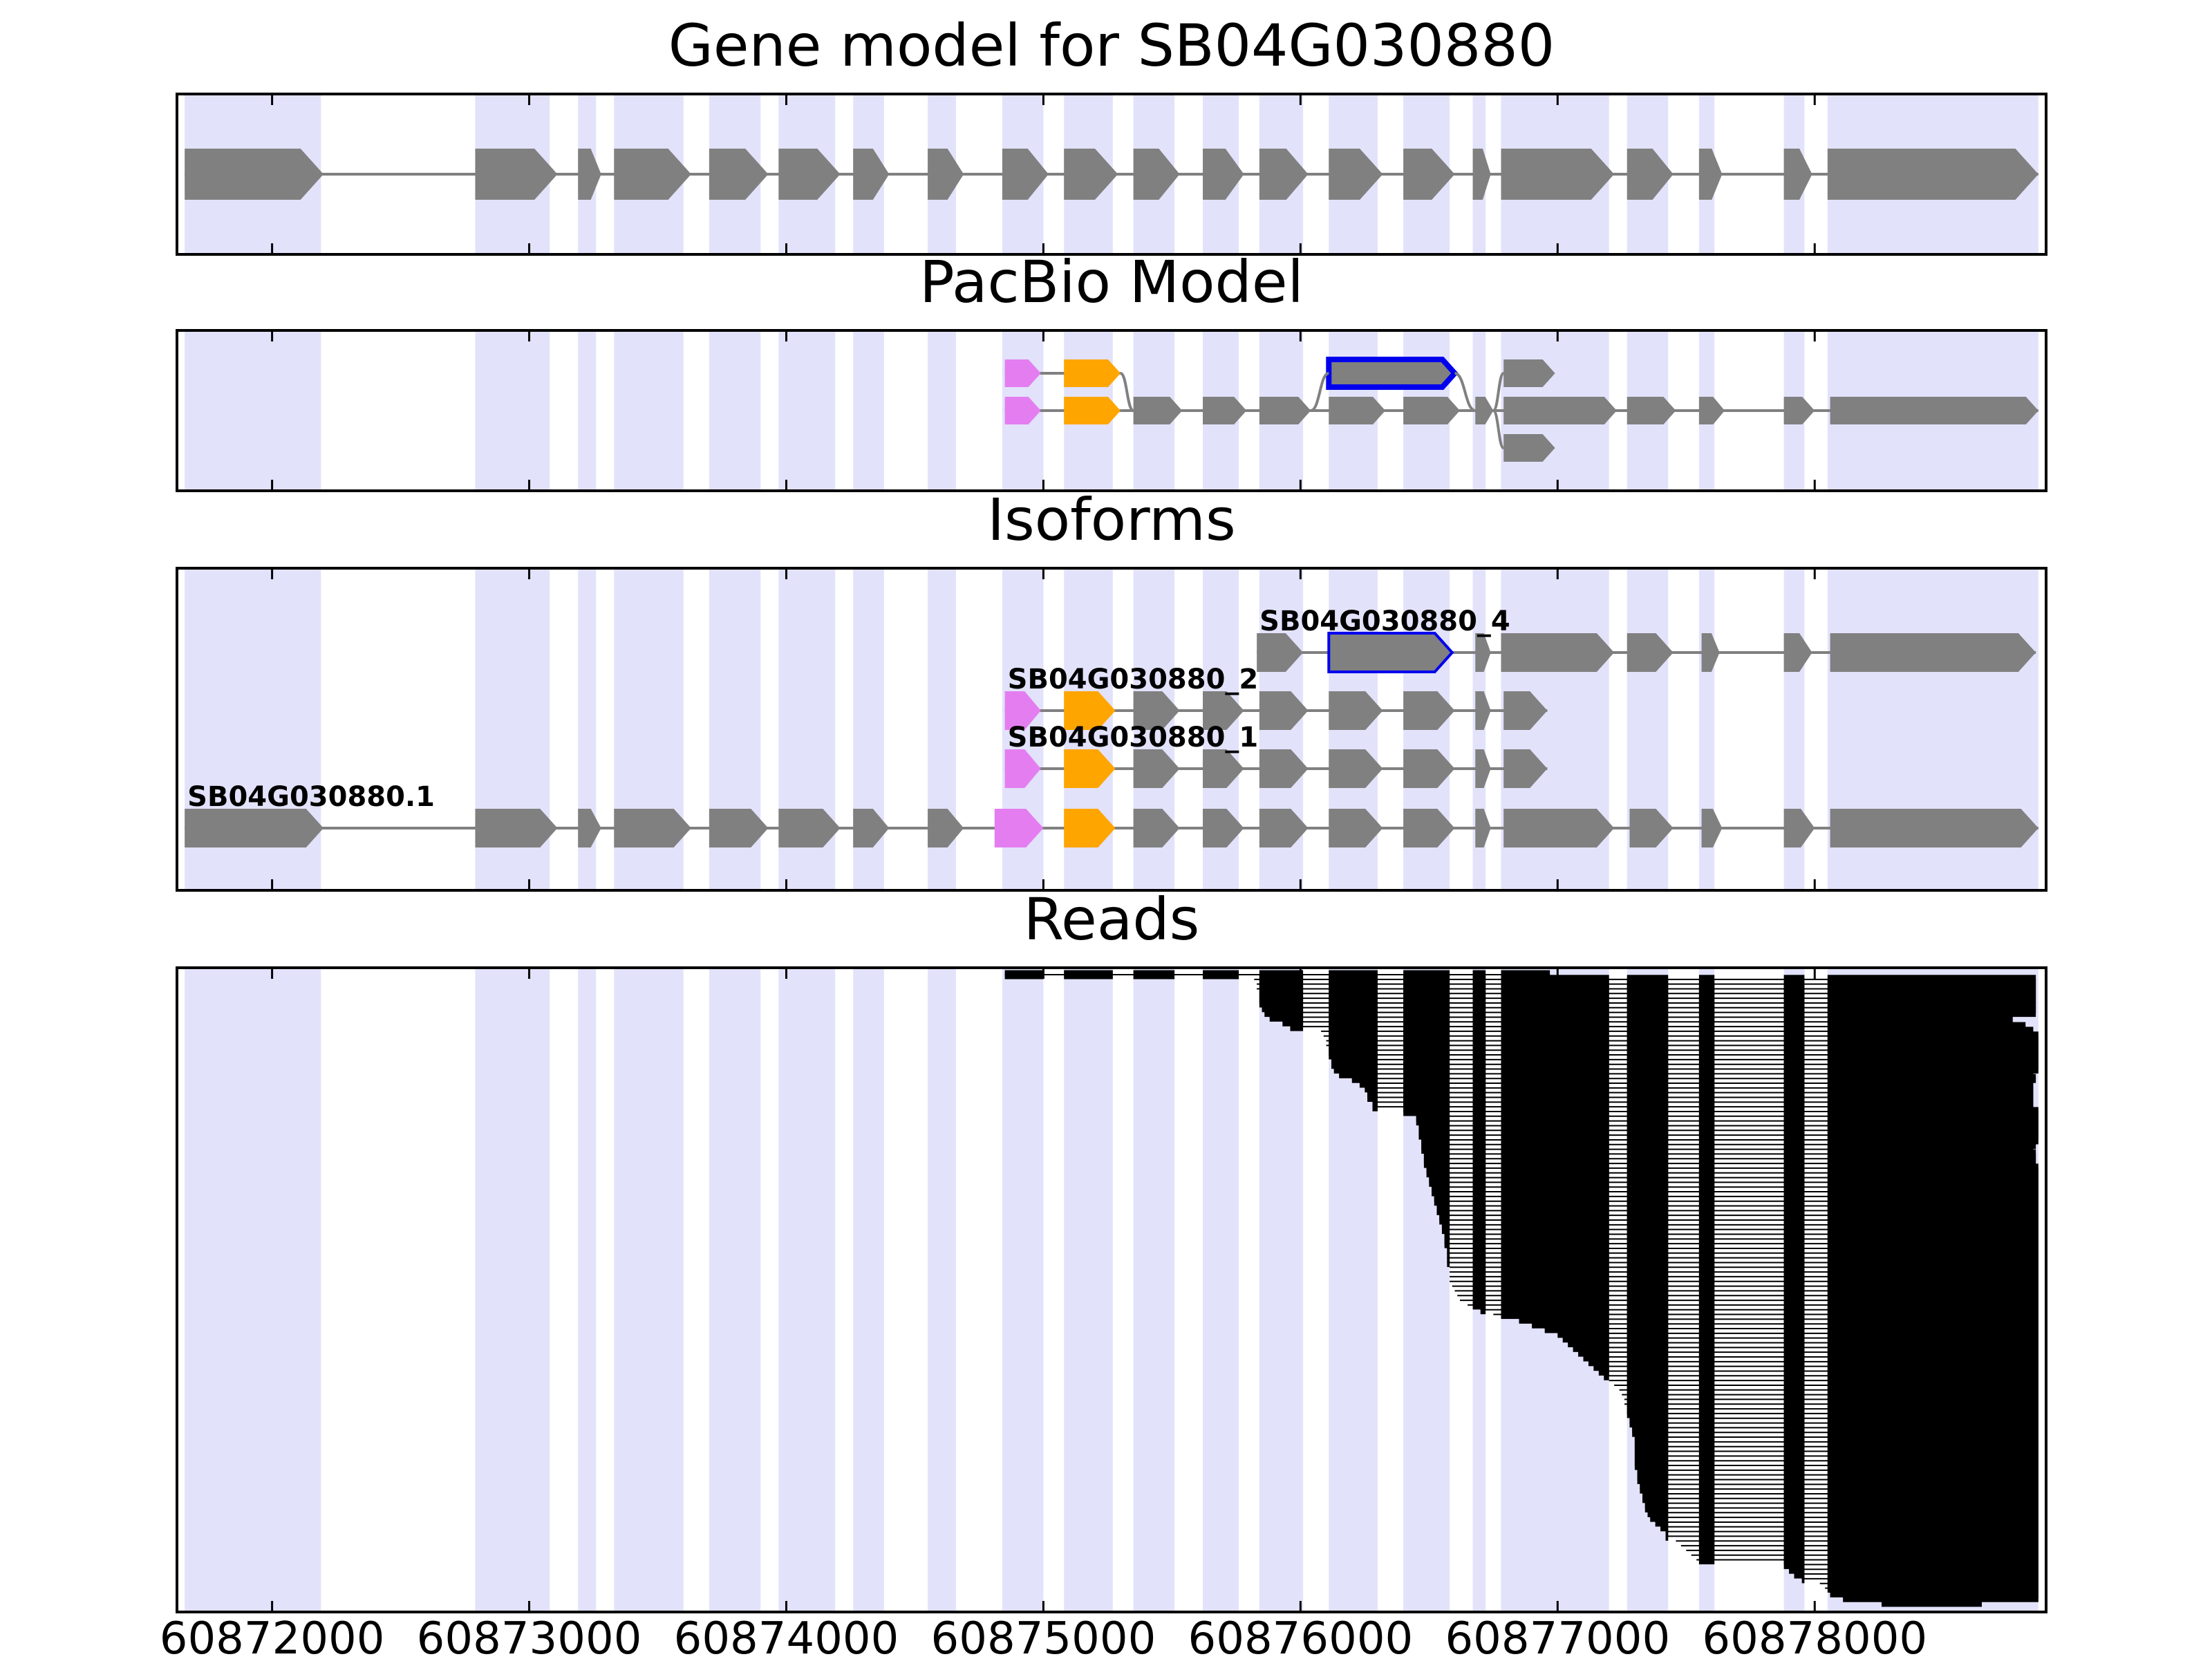  I want to click on x-tick-label: 60874000, so click(786, 1636).